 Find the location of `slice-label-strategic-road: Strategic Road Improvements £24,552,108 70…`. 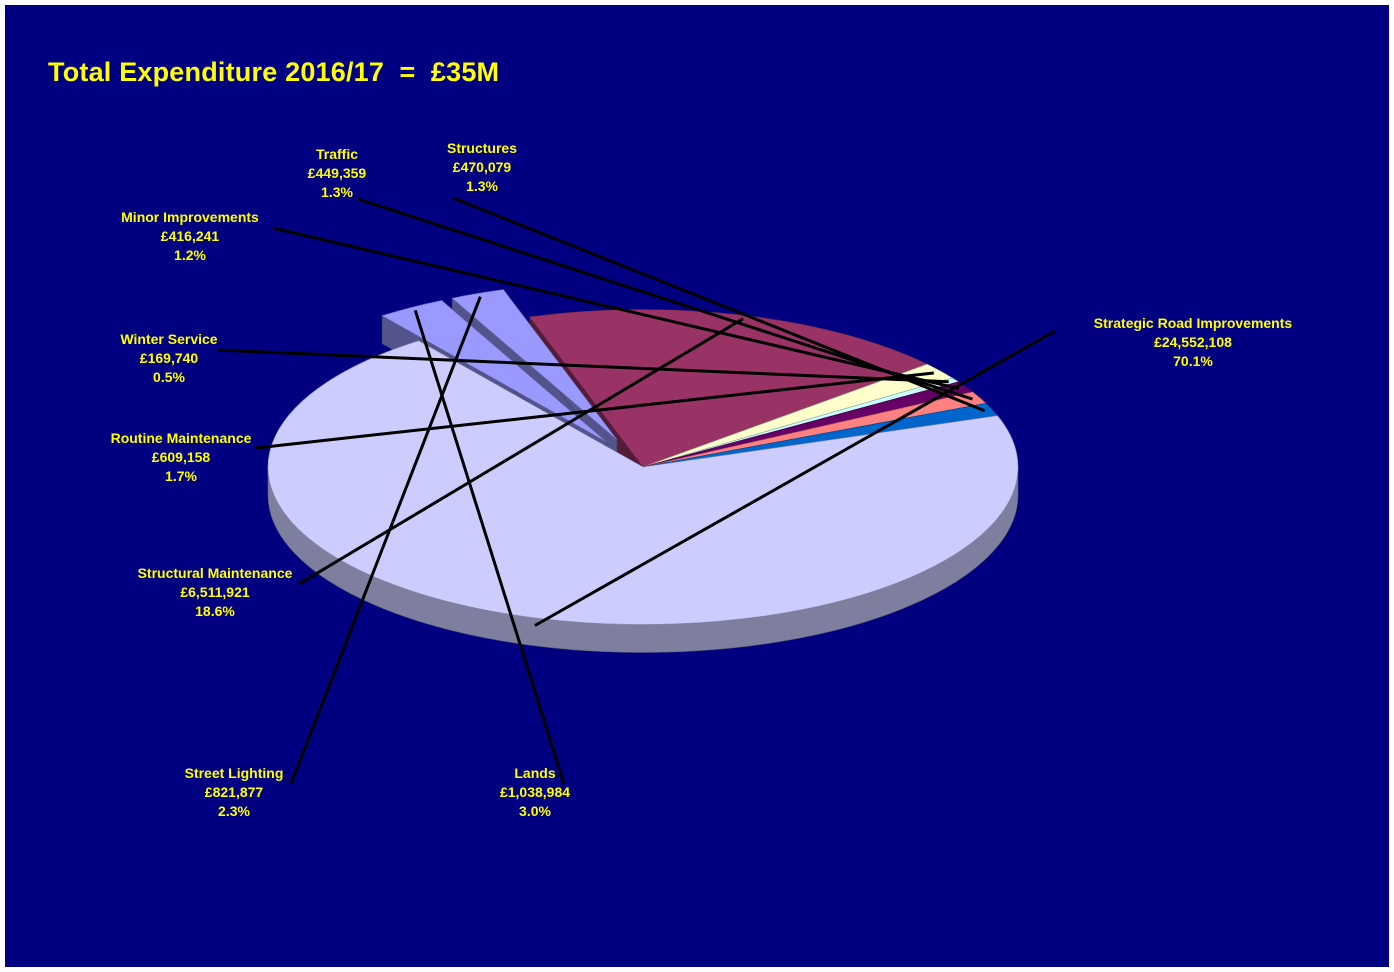

slice-label-strategic-road: Strategic Road Improvements £24,552,108 70… is located at coordinates (1193, 342).